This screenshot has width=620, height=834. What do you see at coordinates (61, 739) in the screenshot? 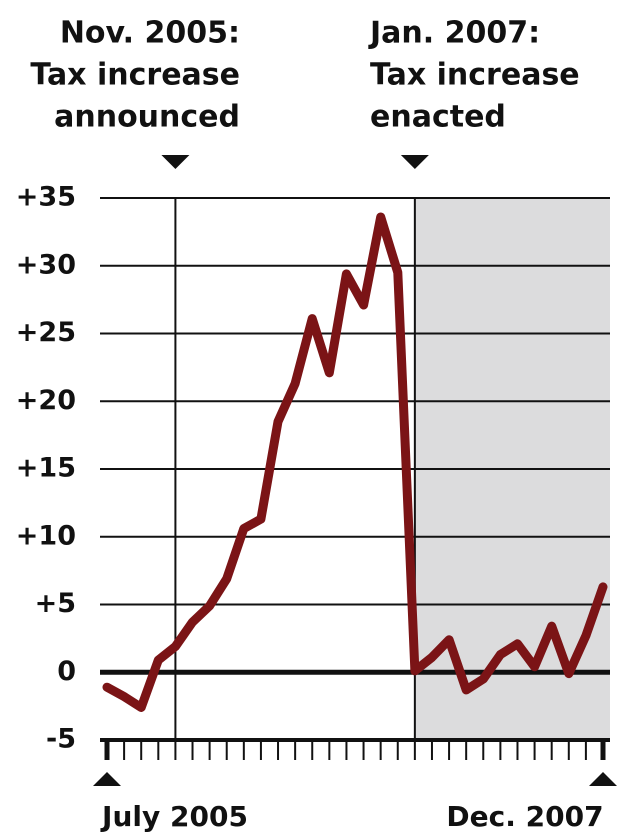
I see `y-tick-label: -5` at bounding box center [61, 739].